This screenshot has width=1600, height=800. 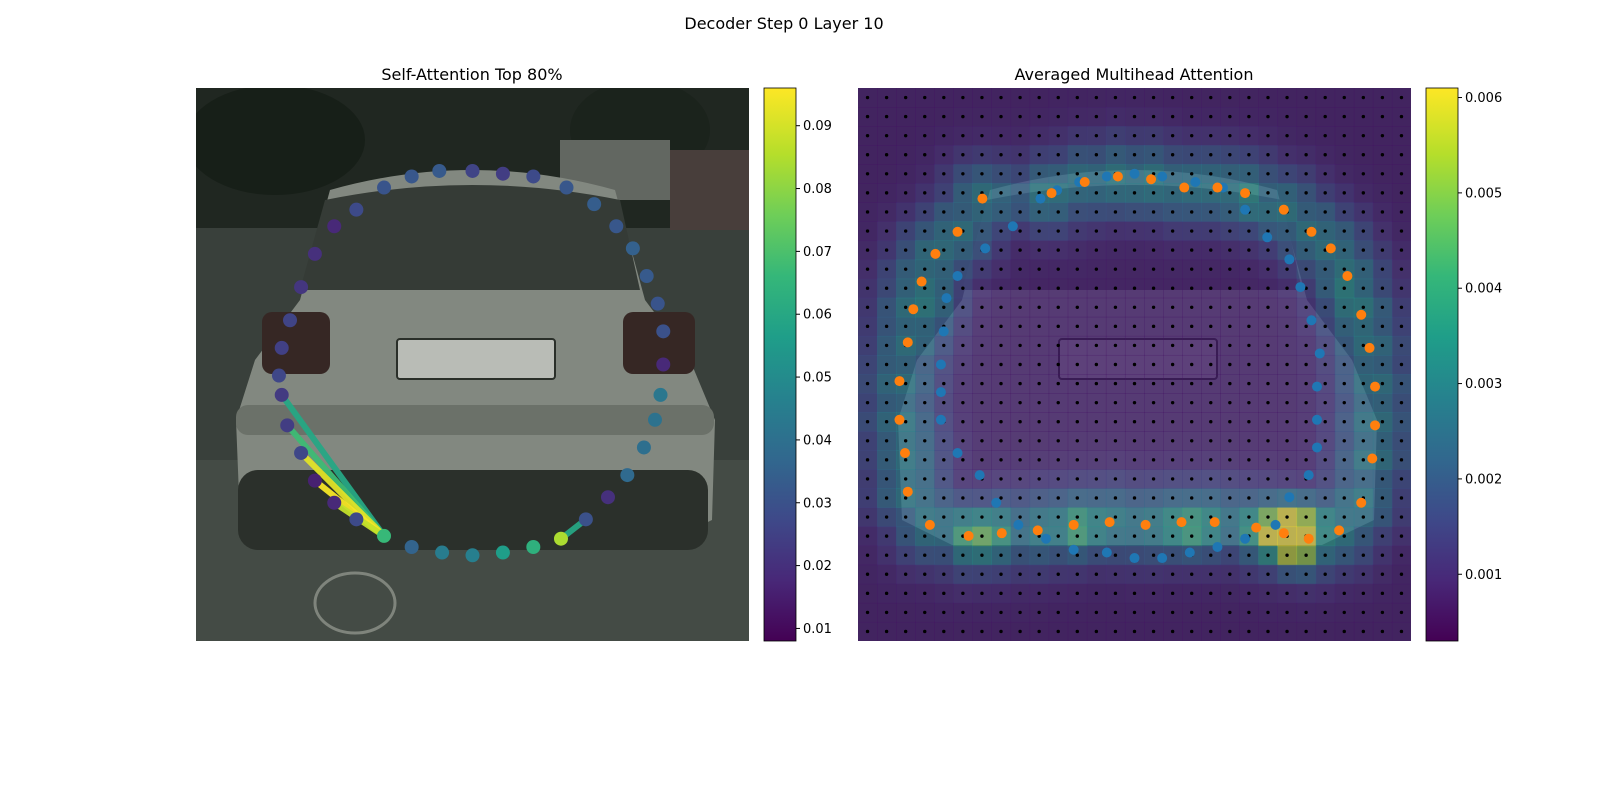 I want to click on colorbar-tick-label-0: 0.01, so click(x=817, y=629).